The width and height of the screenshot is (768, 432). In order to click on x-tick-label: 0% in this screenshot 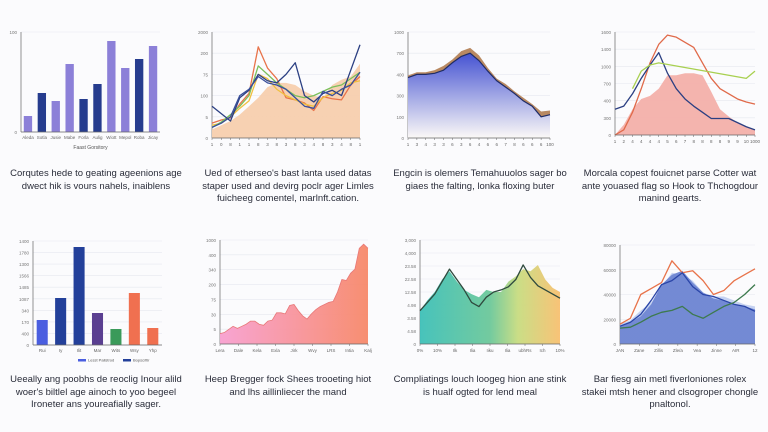, I will do `click(420, 350)`.